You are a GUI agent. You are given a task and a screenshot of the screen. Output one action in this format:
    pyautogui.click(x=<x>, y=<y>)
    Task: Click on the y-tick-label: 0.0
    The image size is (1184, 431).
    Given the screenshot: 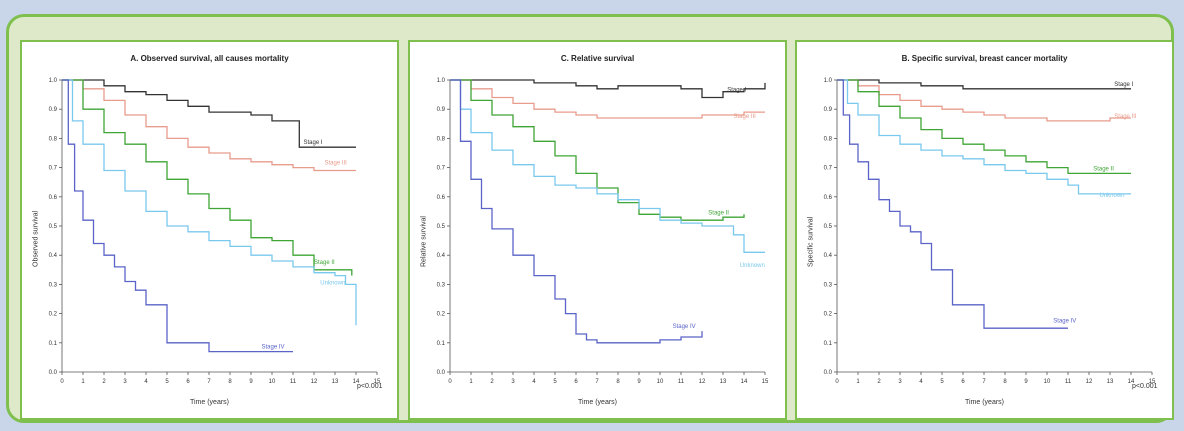 What is the action you would take?
    pyautogui.click(x=441, y=373)
    